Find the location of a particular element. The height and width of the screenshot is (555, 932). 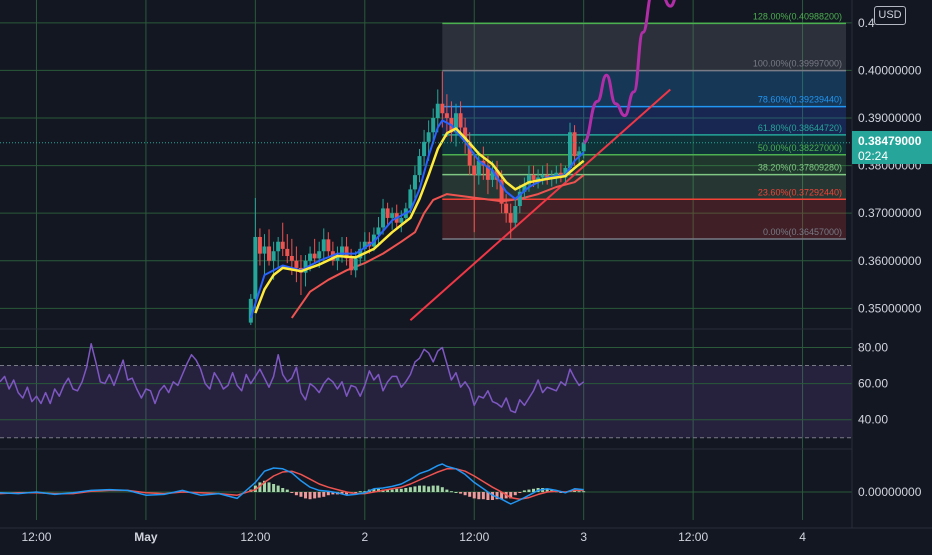

bar-countdown: 02:24 is located at coordinates (873, 156).